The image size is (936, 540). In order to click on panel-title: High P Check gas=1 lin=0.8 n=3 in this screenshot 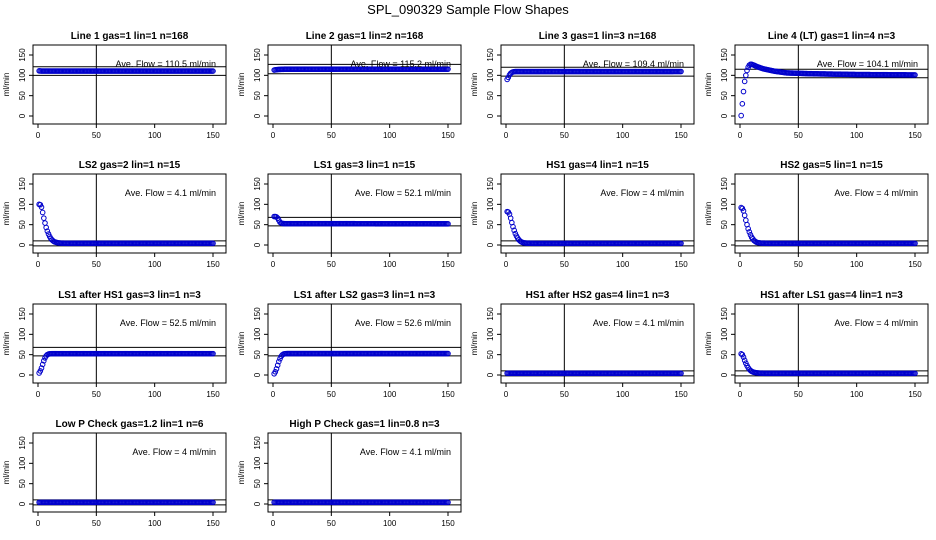, I will do `click(364, 424)`.